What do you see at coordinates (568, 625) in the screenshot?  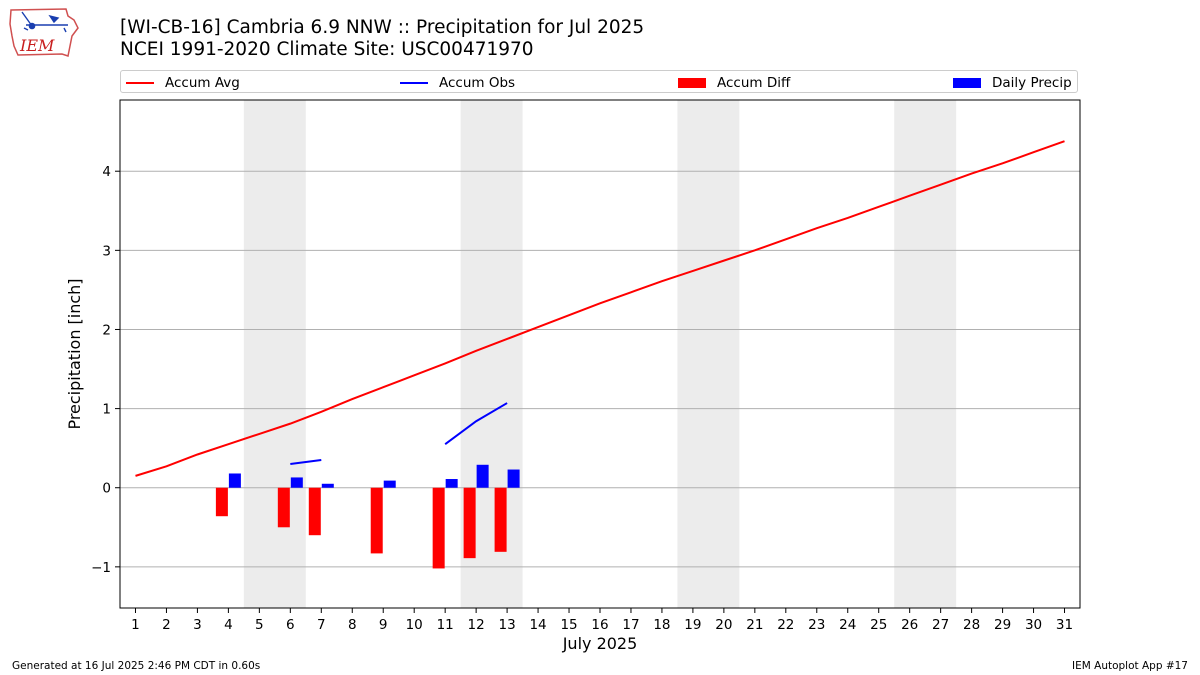 I see `x-tick-label: 15` at bounding box center [568, 625].